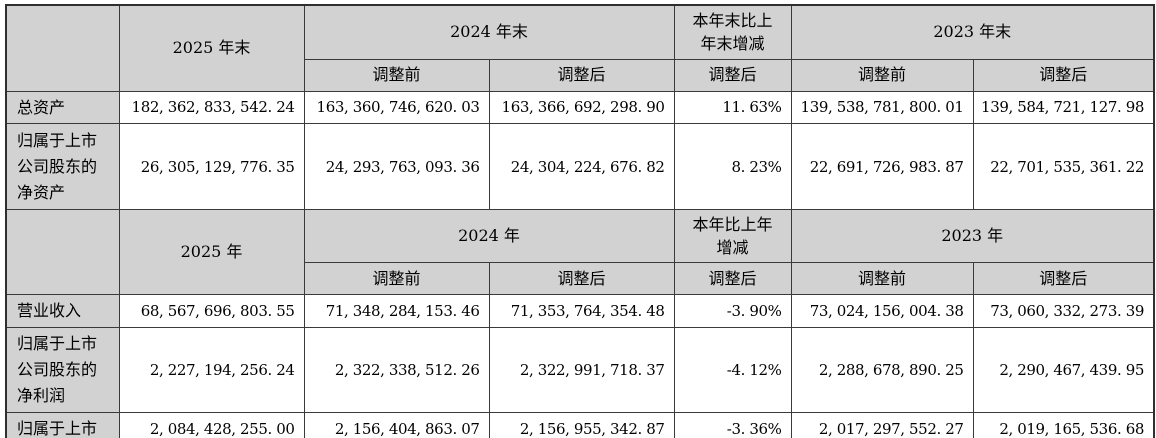 The height and width of the screenshot is (438, 1156). Describe the element at coordinates (396, 107) in the screenshot. I see `cell-2024-before: 163, 360, 746, 620. 03` at that location.